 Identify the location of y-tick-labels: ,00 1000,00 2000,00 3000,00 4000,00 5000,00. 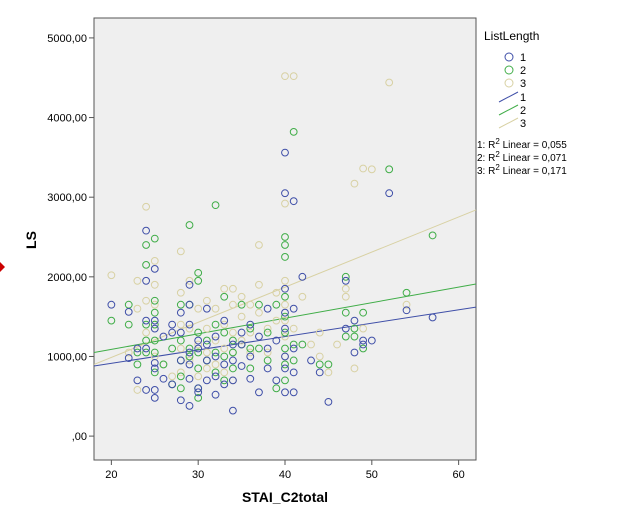
(67, 238).